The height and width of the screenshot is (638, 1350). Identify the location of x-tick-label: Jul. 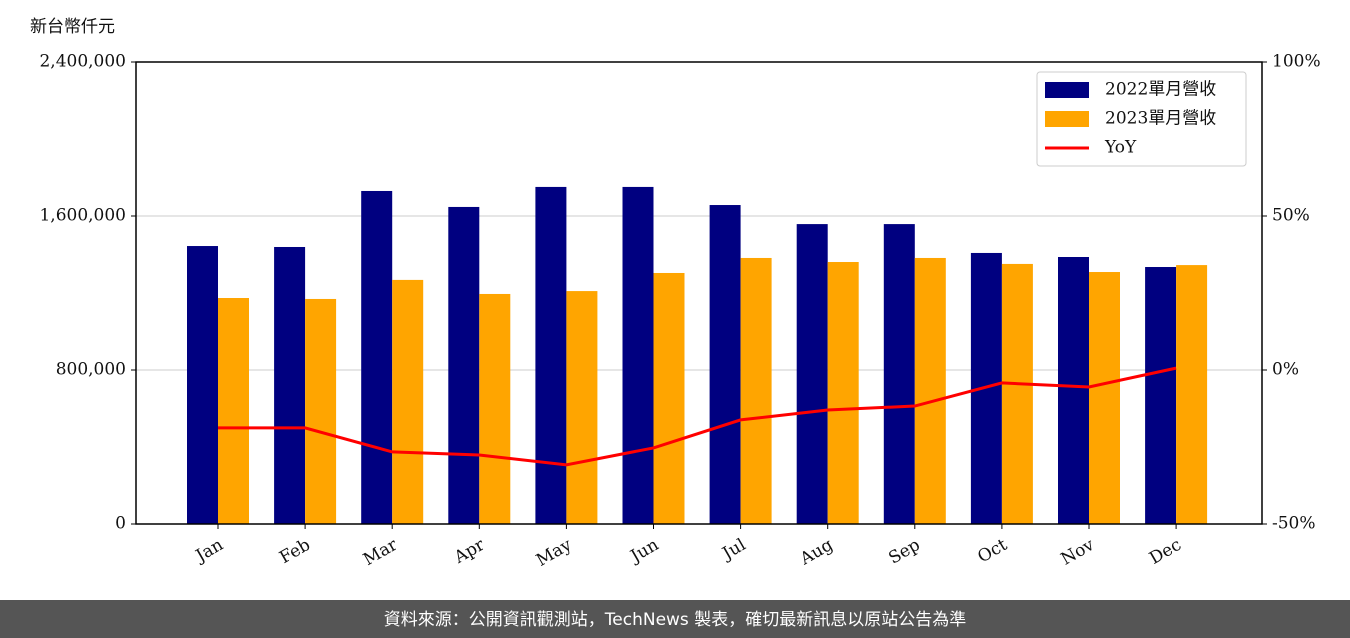
(734, 550).